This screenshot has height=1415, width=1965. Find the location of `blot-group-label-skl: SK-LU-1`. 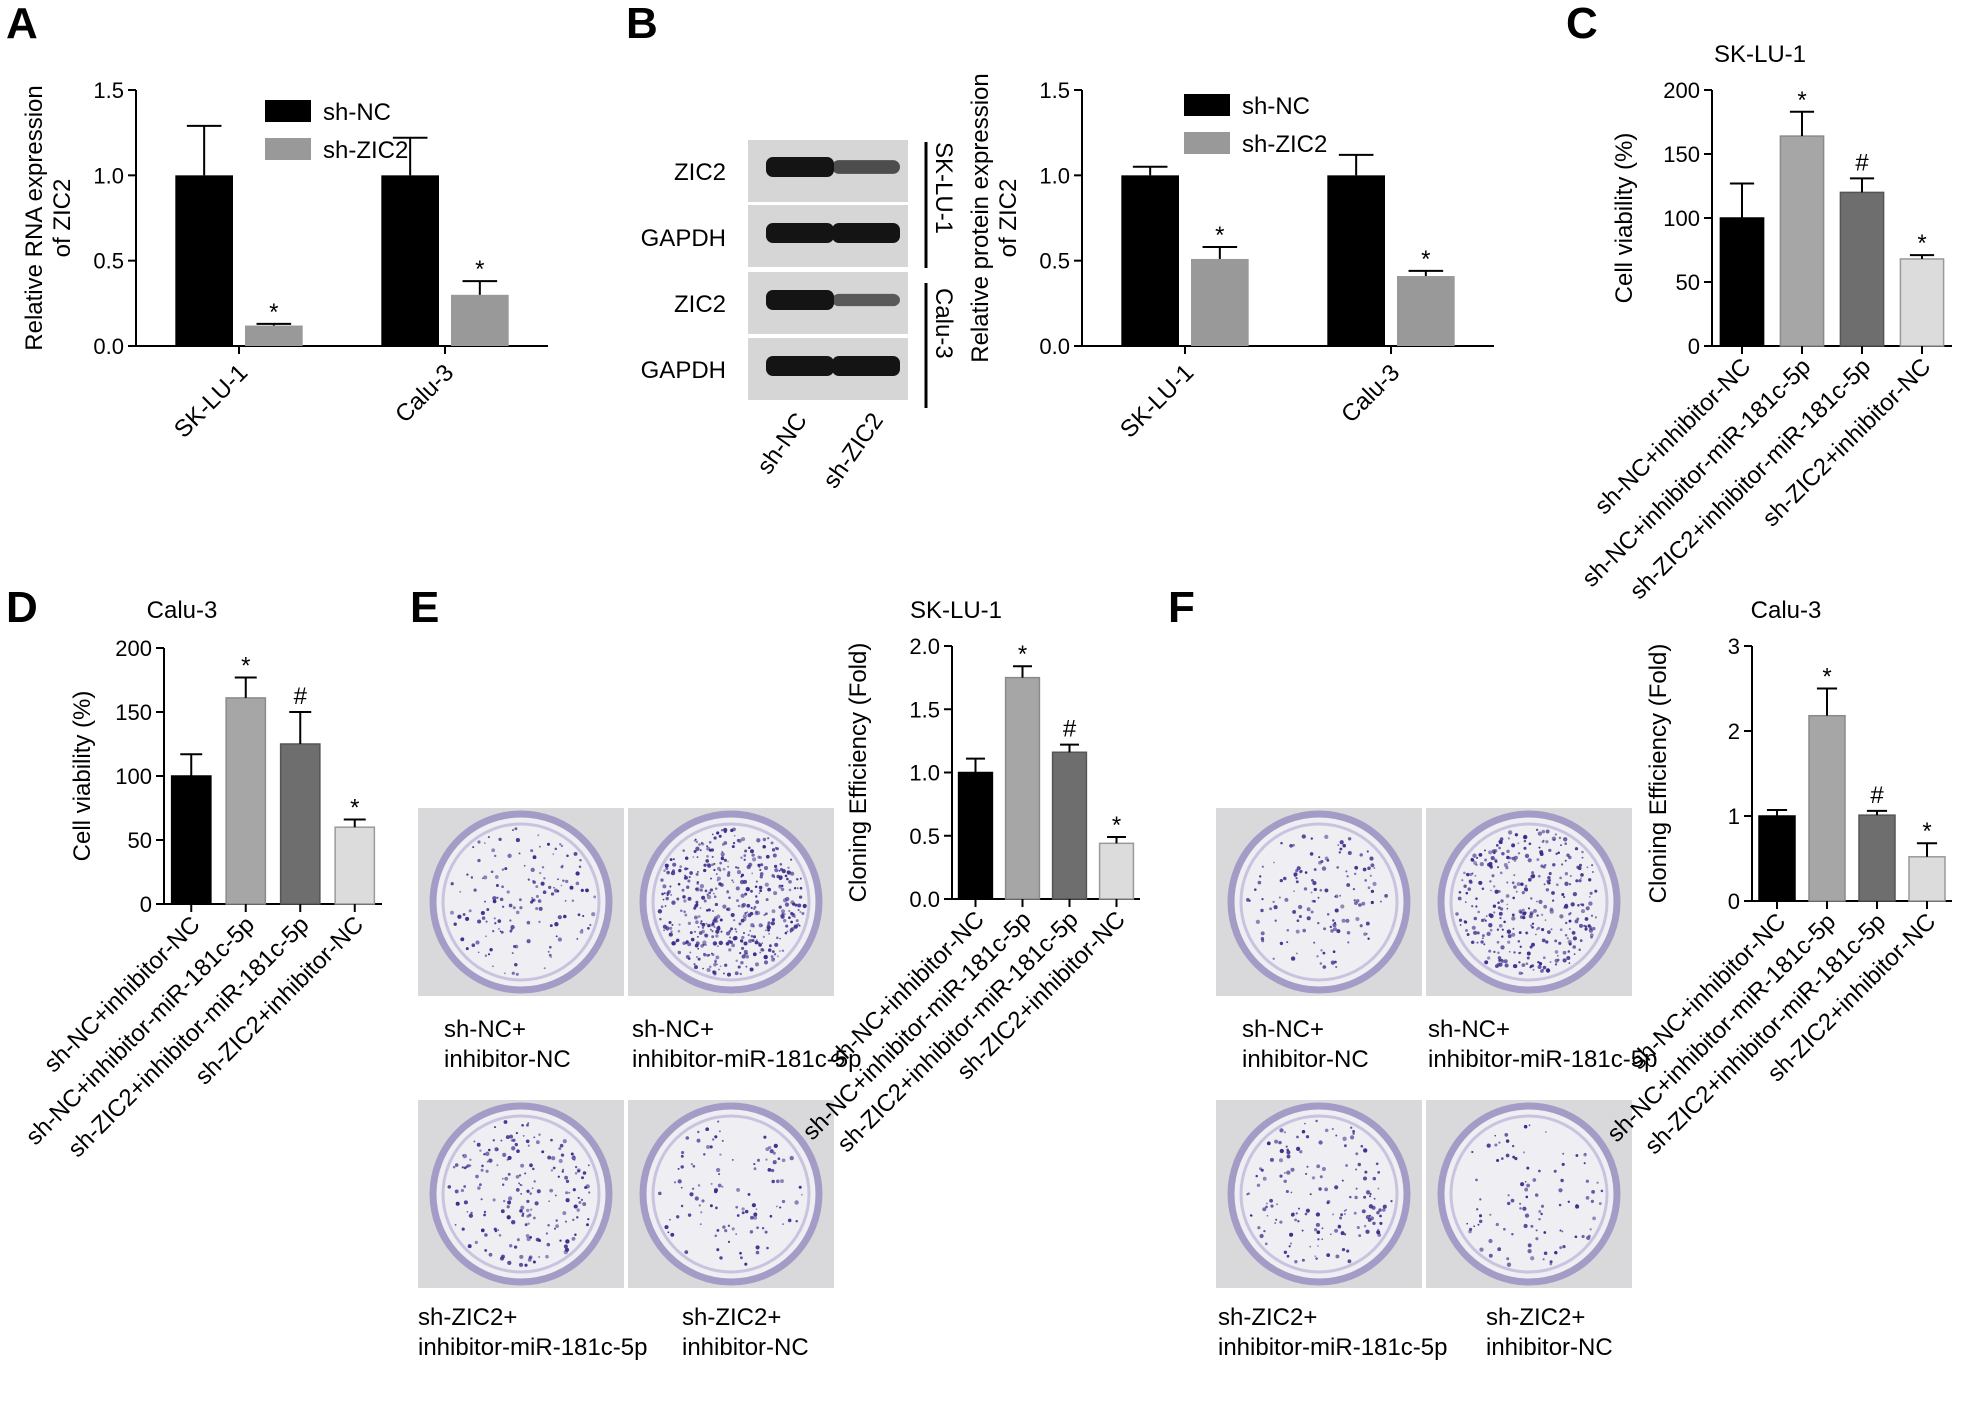

blot-group-label-skl: SK-LU-1 is located at coordinates (943, 188).